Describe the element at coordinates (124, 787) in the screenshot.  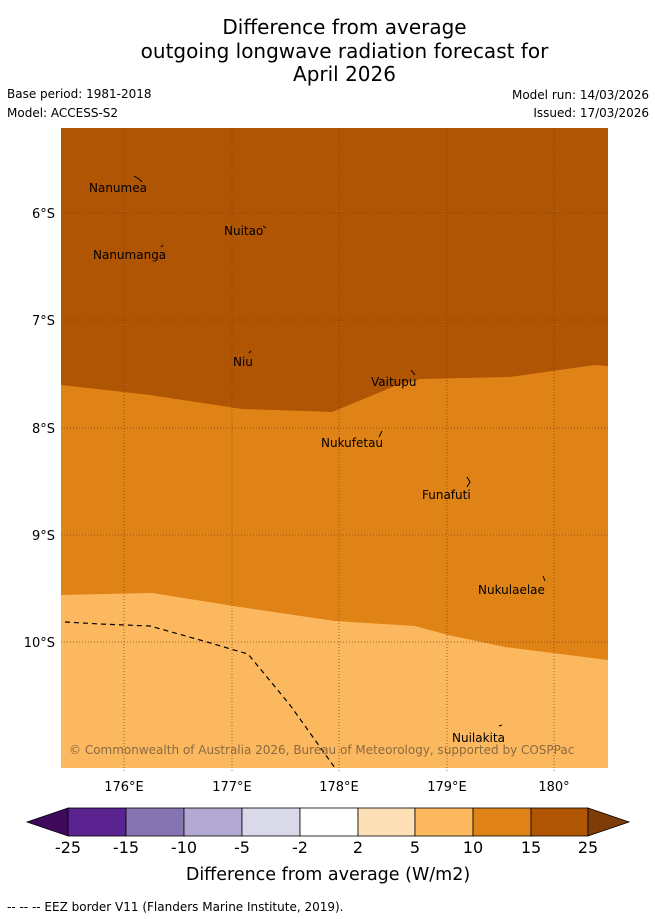
I see `lon-label-176e: 176°E` at that location.